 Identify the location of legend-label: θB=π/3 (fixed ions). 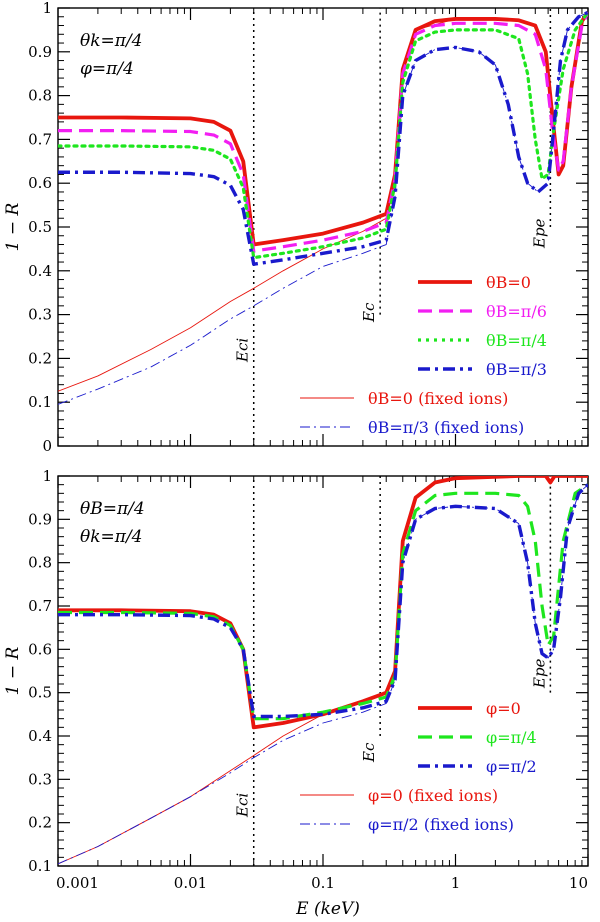
(446, 427).